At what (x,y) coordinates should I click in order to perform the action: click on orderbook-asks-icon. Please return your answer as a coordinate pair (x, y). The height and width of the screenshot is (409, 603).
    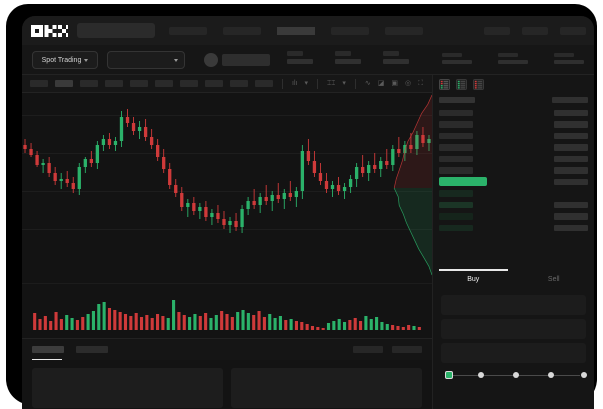
    Looking at the image, I should click on (478, 84).